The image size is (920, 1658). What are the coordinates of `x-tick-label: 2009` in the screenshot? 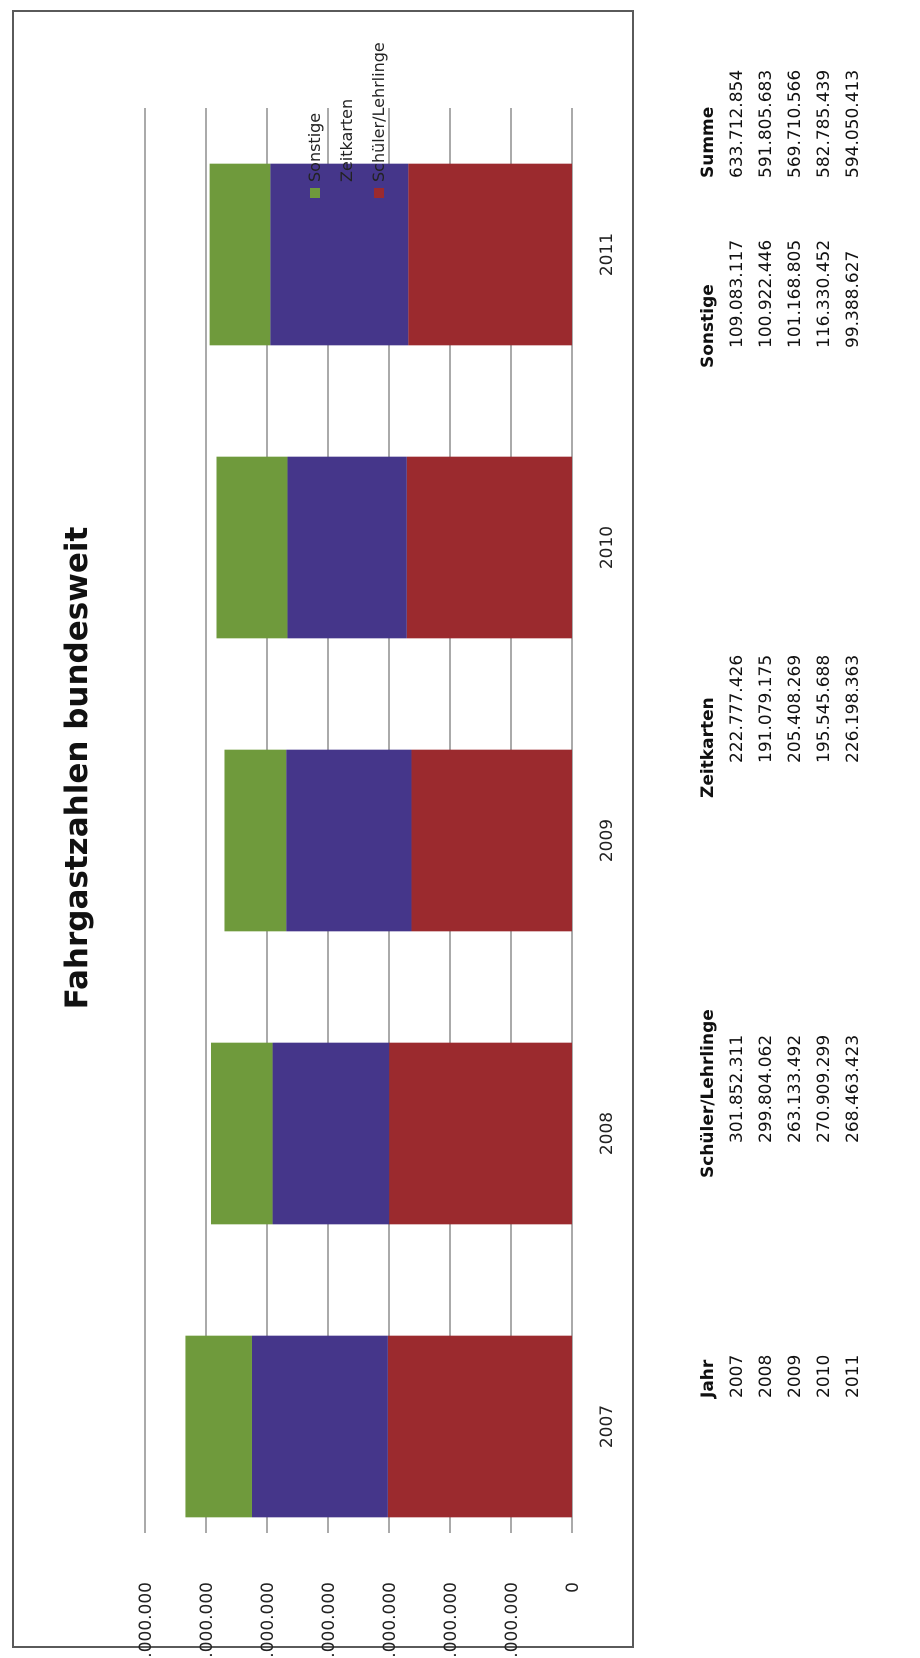 It's located at (607, 840).